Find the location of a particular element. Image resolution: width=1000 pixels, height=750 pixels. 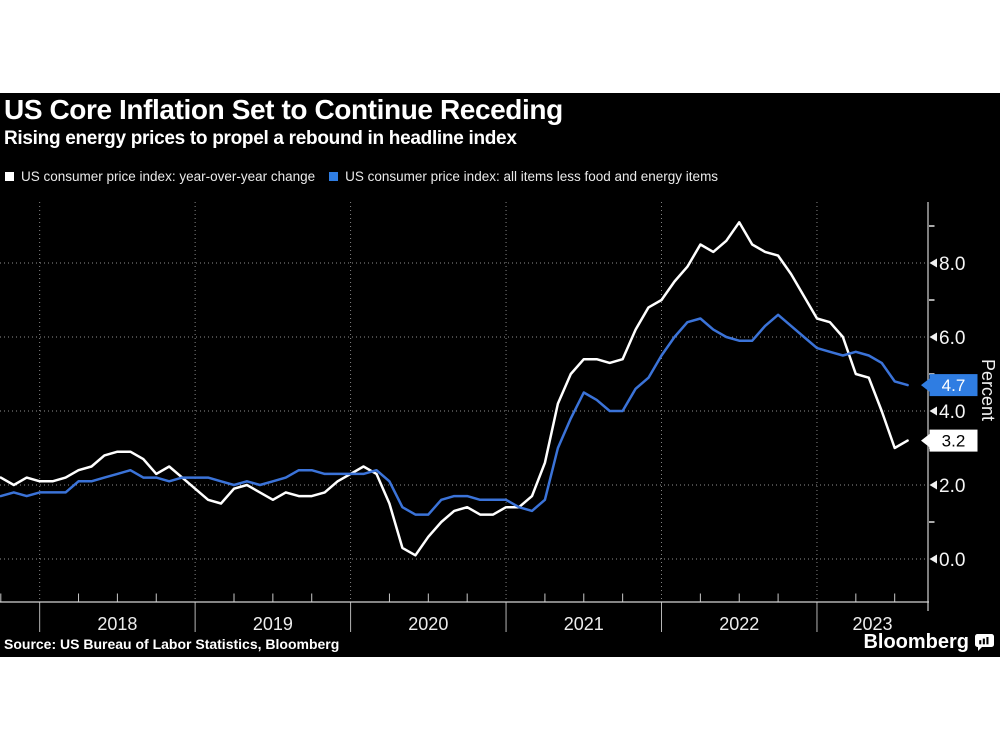

end-value-tag: 4.7 is located at coordinates (949, 385).